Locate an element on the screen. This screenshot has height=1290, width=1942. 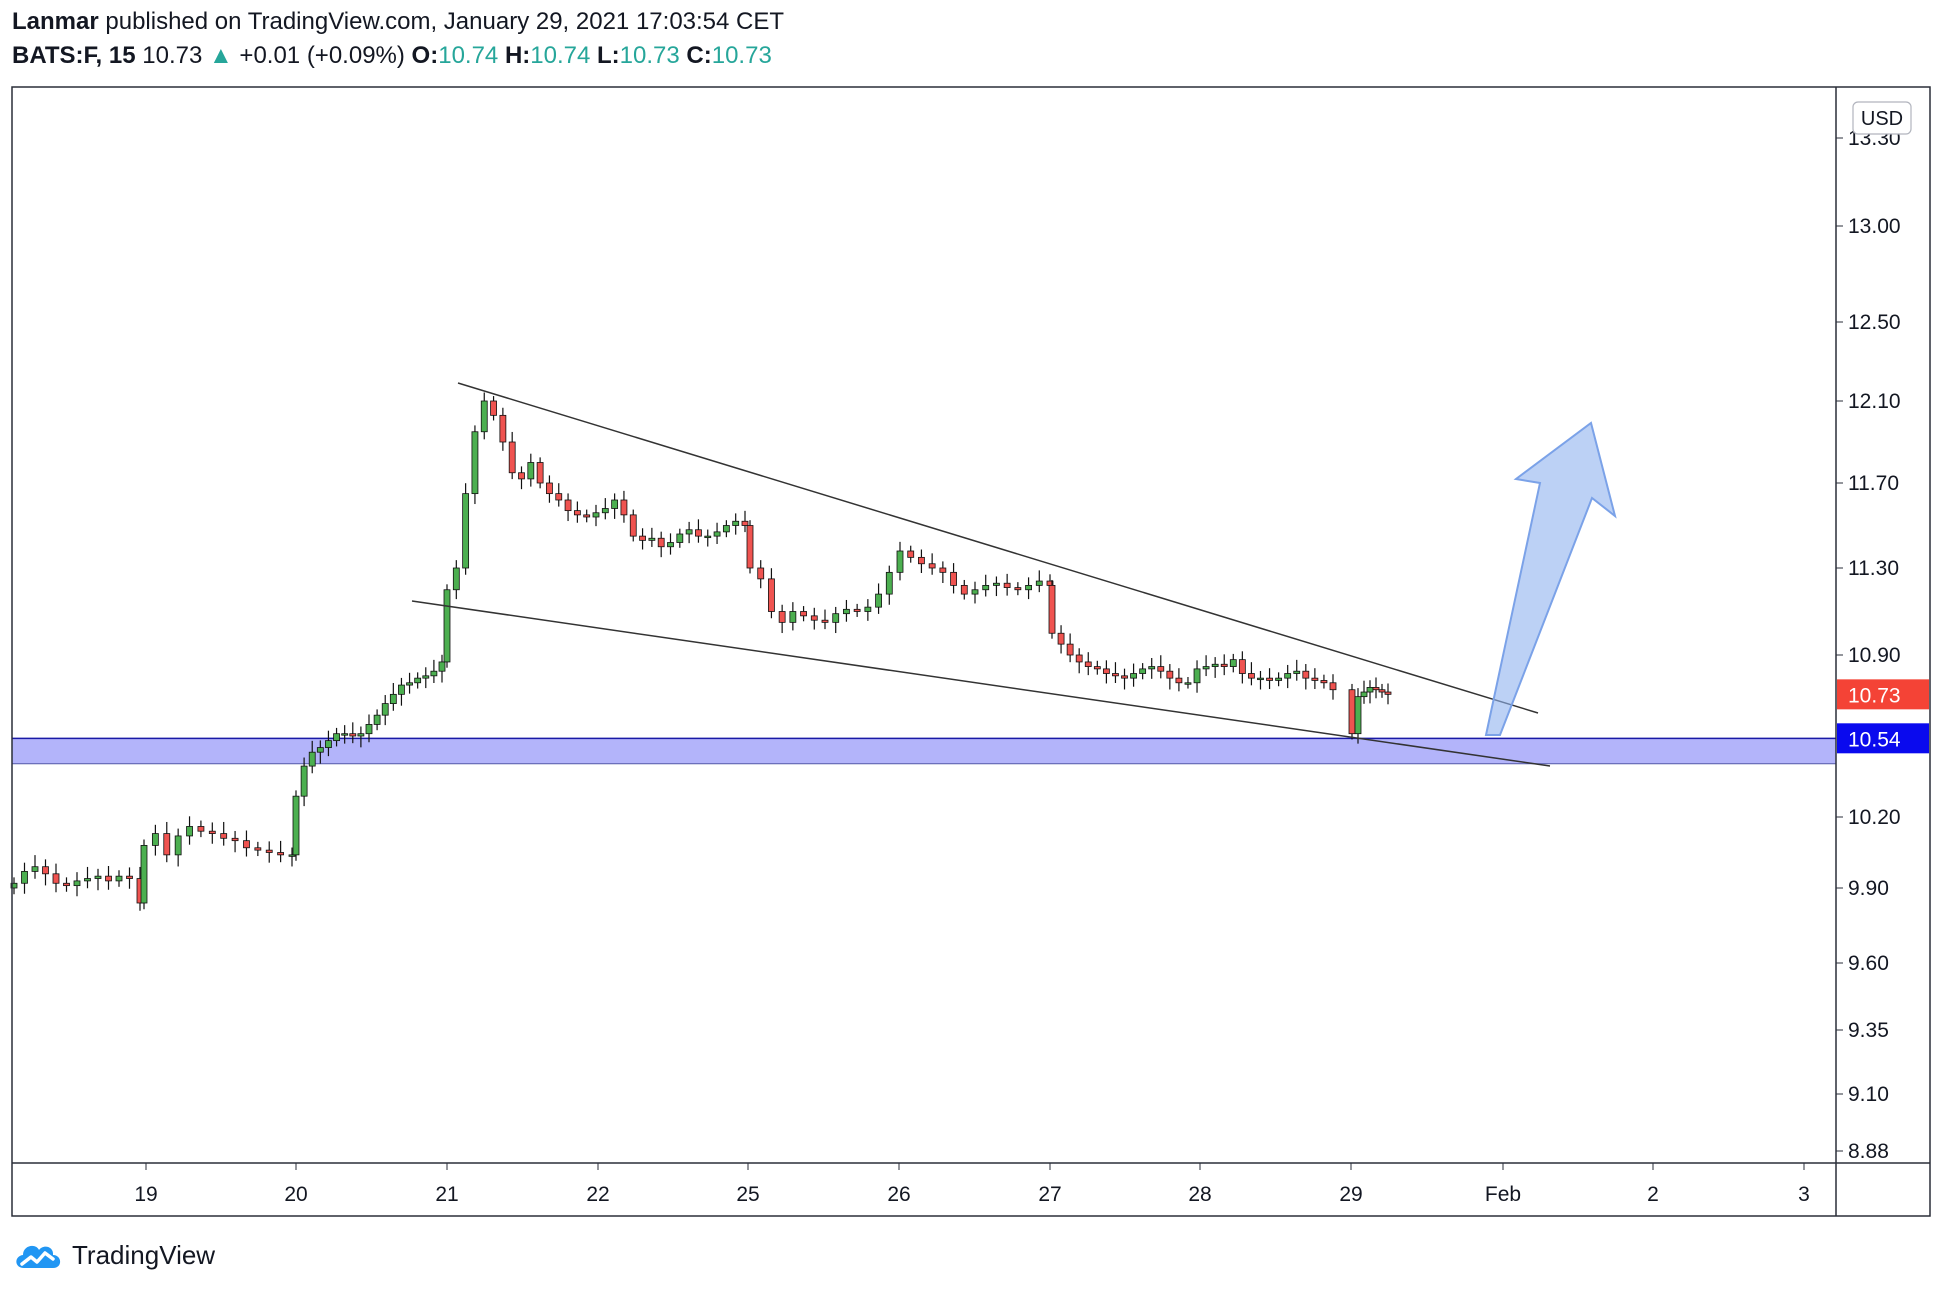
breakout-arrow is located at coordinates (1550, 578).